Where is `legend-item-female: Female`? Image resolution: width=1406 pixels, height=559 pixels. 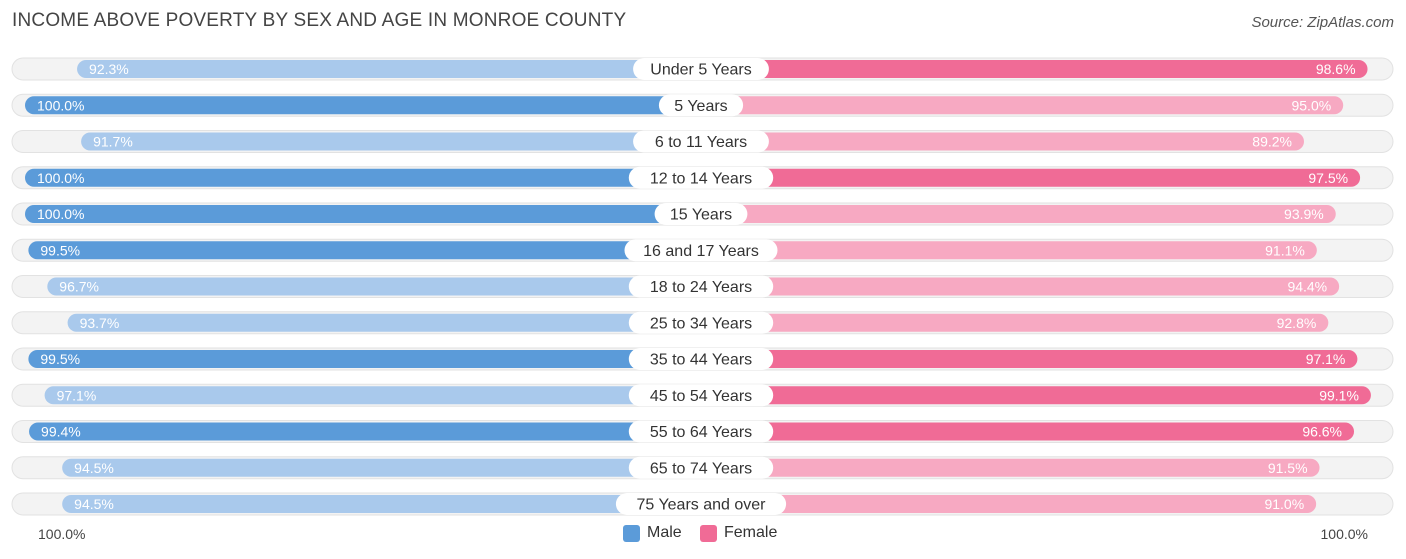 legend-item-female: Female is located at coordinates (738, 533).